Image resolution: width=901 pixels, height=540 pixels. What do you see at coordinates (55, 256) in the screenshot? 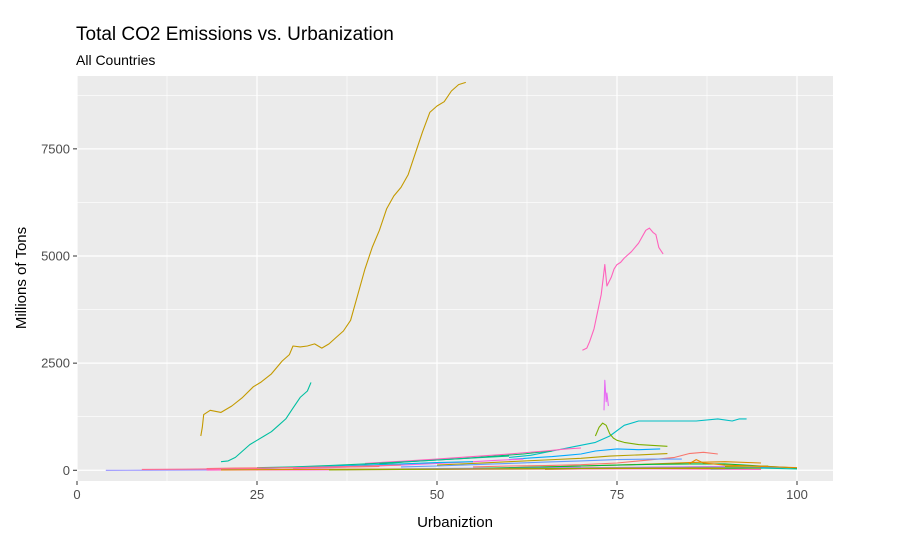
I see `y-tick-label: 5000` at bounding box center [55, 256].